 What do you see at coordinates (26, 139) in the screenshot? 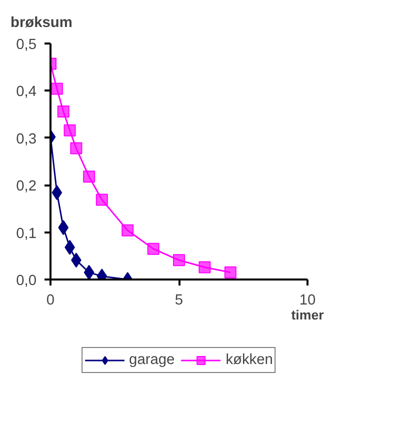
I see `y-tick-label: 0,3` at bounding box center [26, 139].